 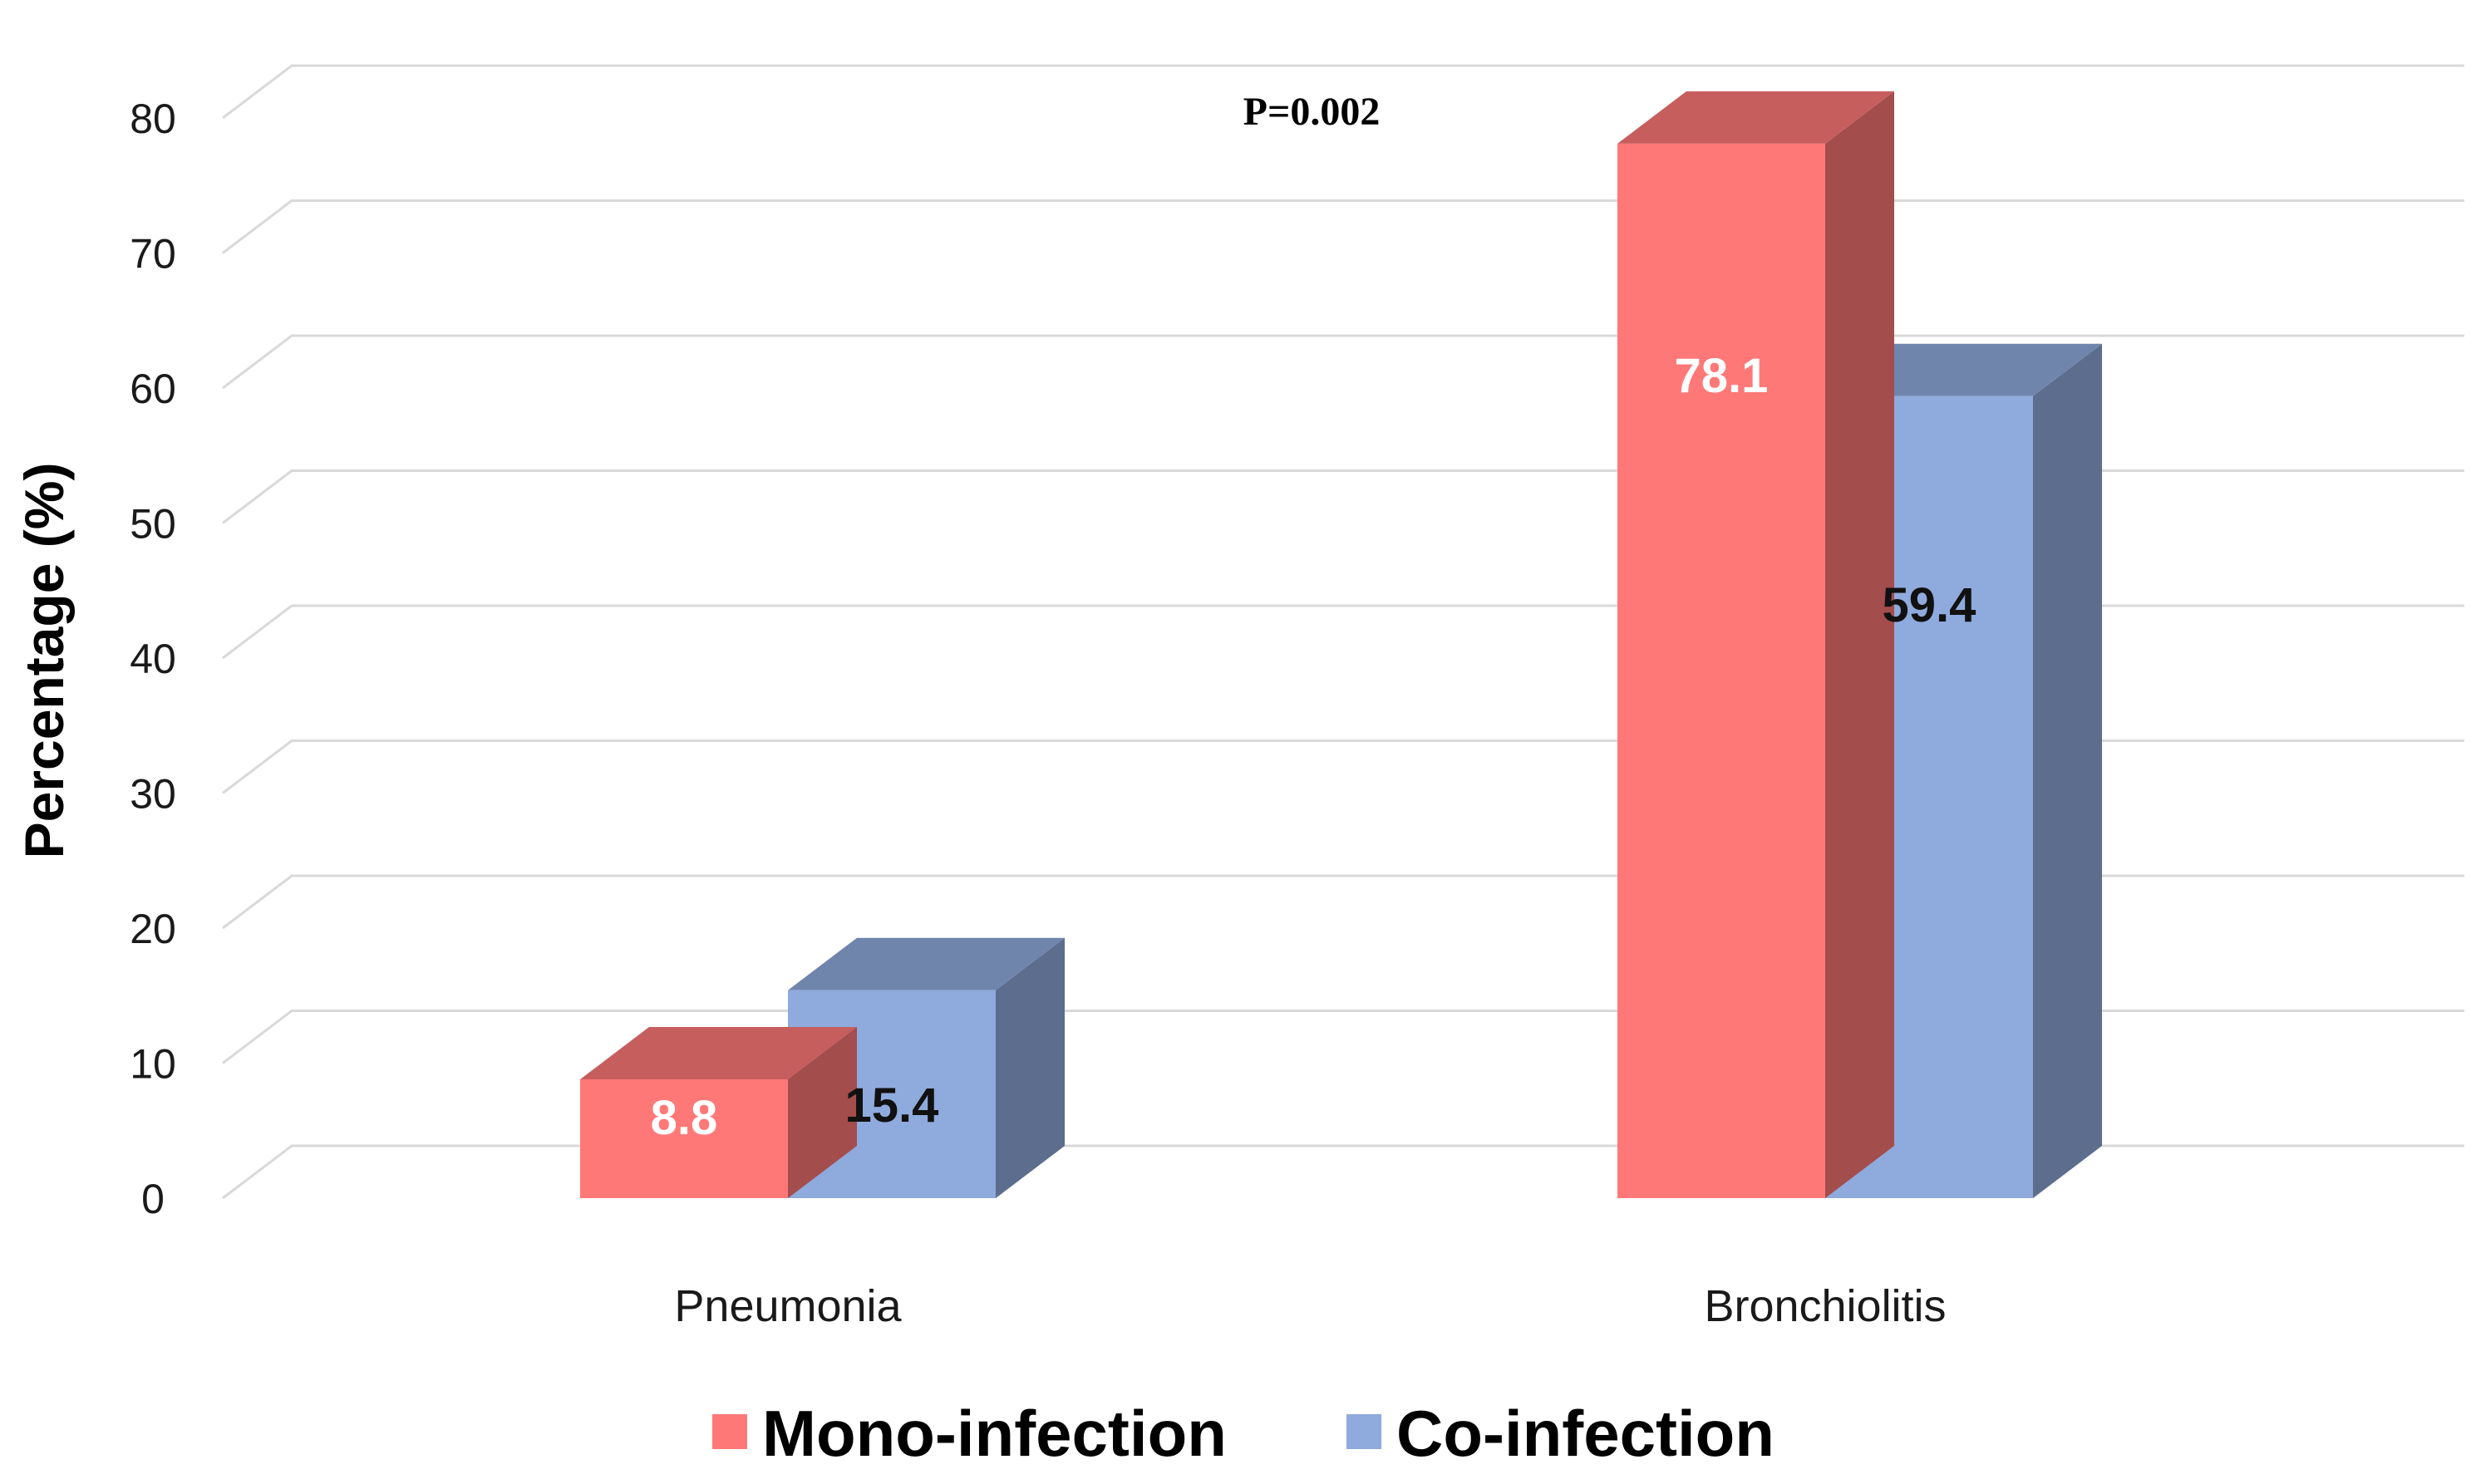 What do you see at coordinates (1929, 605) in the screenshot?
I see `data-label-co-infection-bronchiolitis: 59.4` at bounding box center [1929, 605].